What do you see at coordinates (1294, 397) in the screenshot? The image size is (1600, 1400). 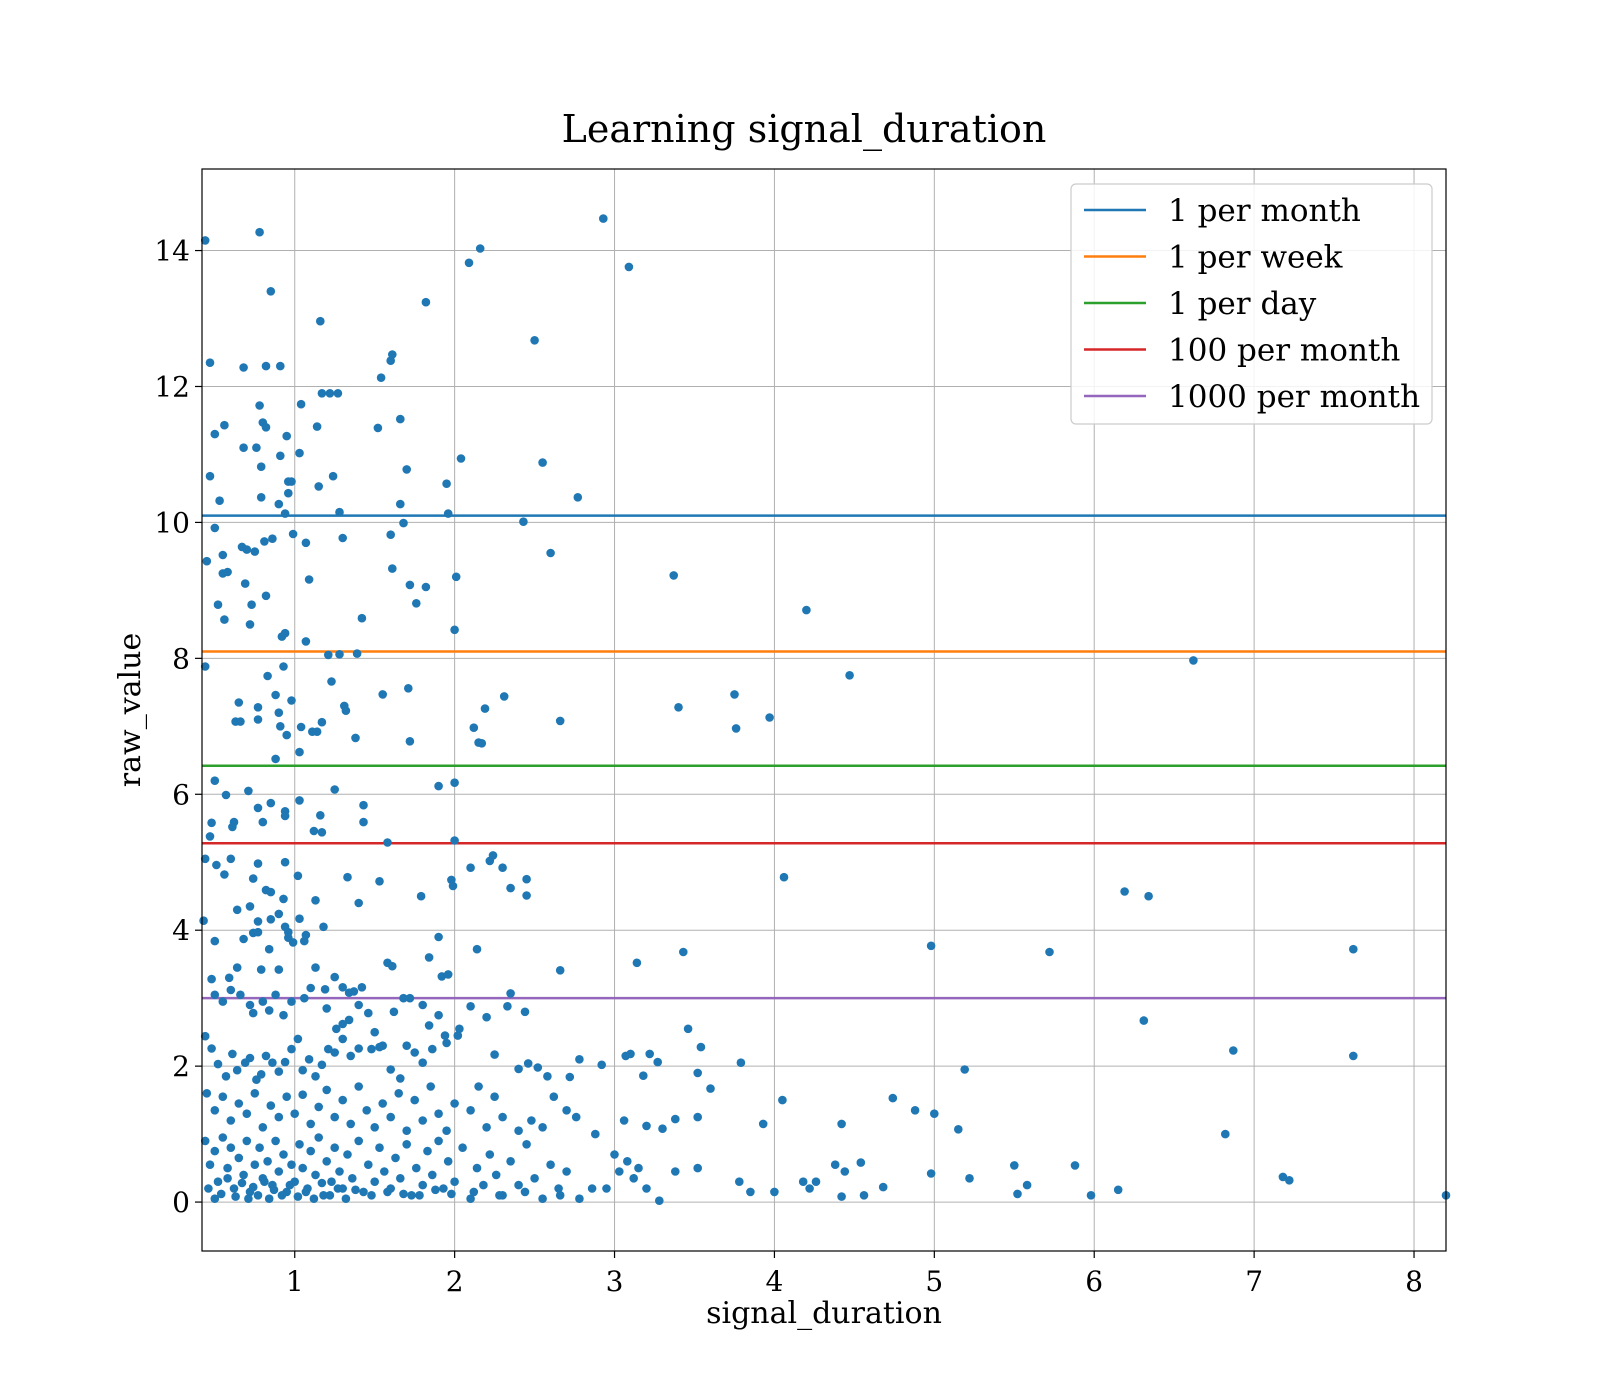 I see `legend-label: 1000 per month` at bounding box center [1294, 397].